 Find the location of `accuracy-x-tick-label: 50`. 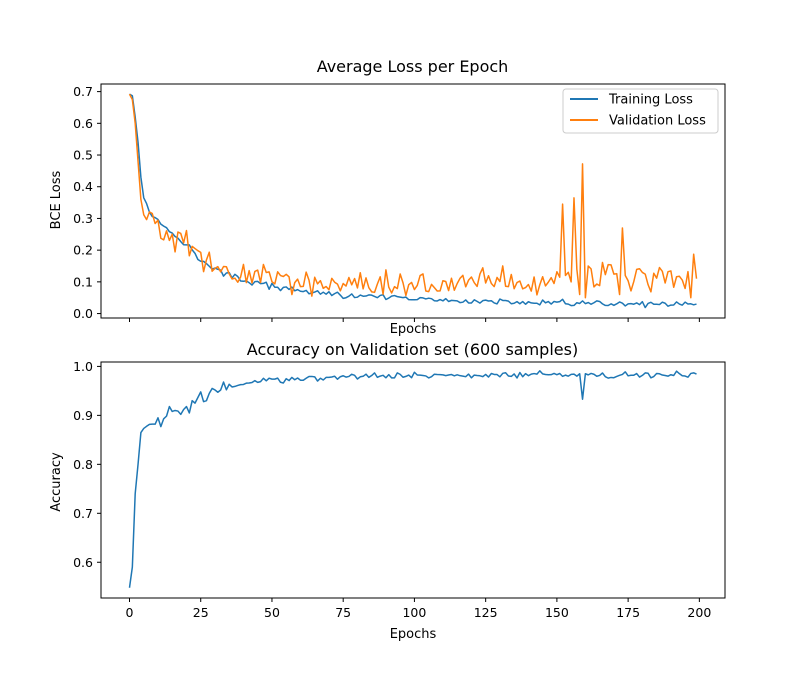

accuracy-x-tick-label: 50 is located at coordinates (272, 612).